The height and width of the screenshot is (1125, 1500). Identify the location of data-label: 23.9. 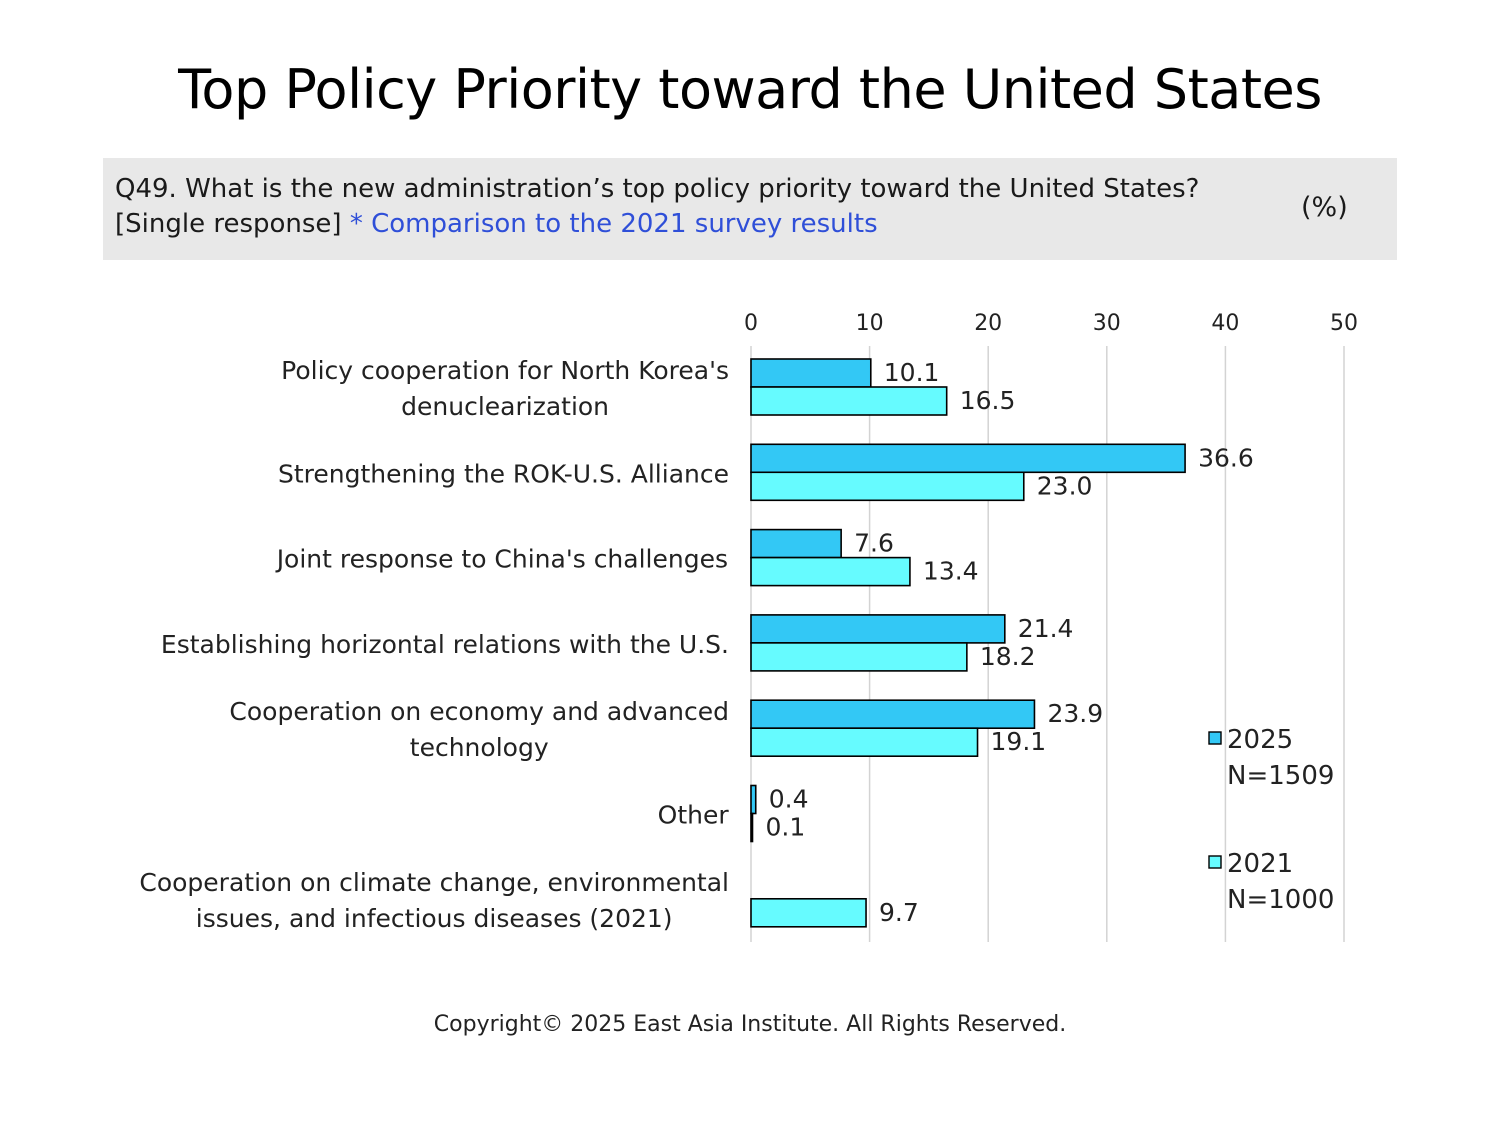
(1075, 713).